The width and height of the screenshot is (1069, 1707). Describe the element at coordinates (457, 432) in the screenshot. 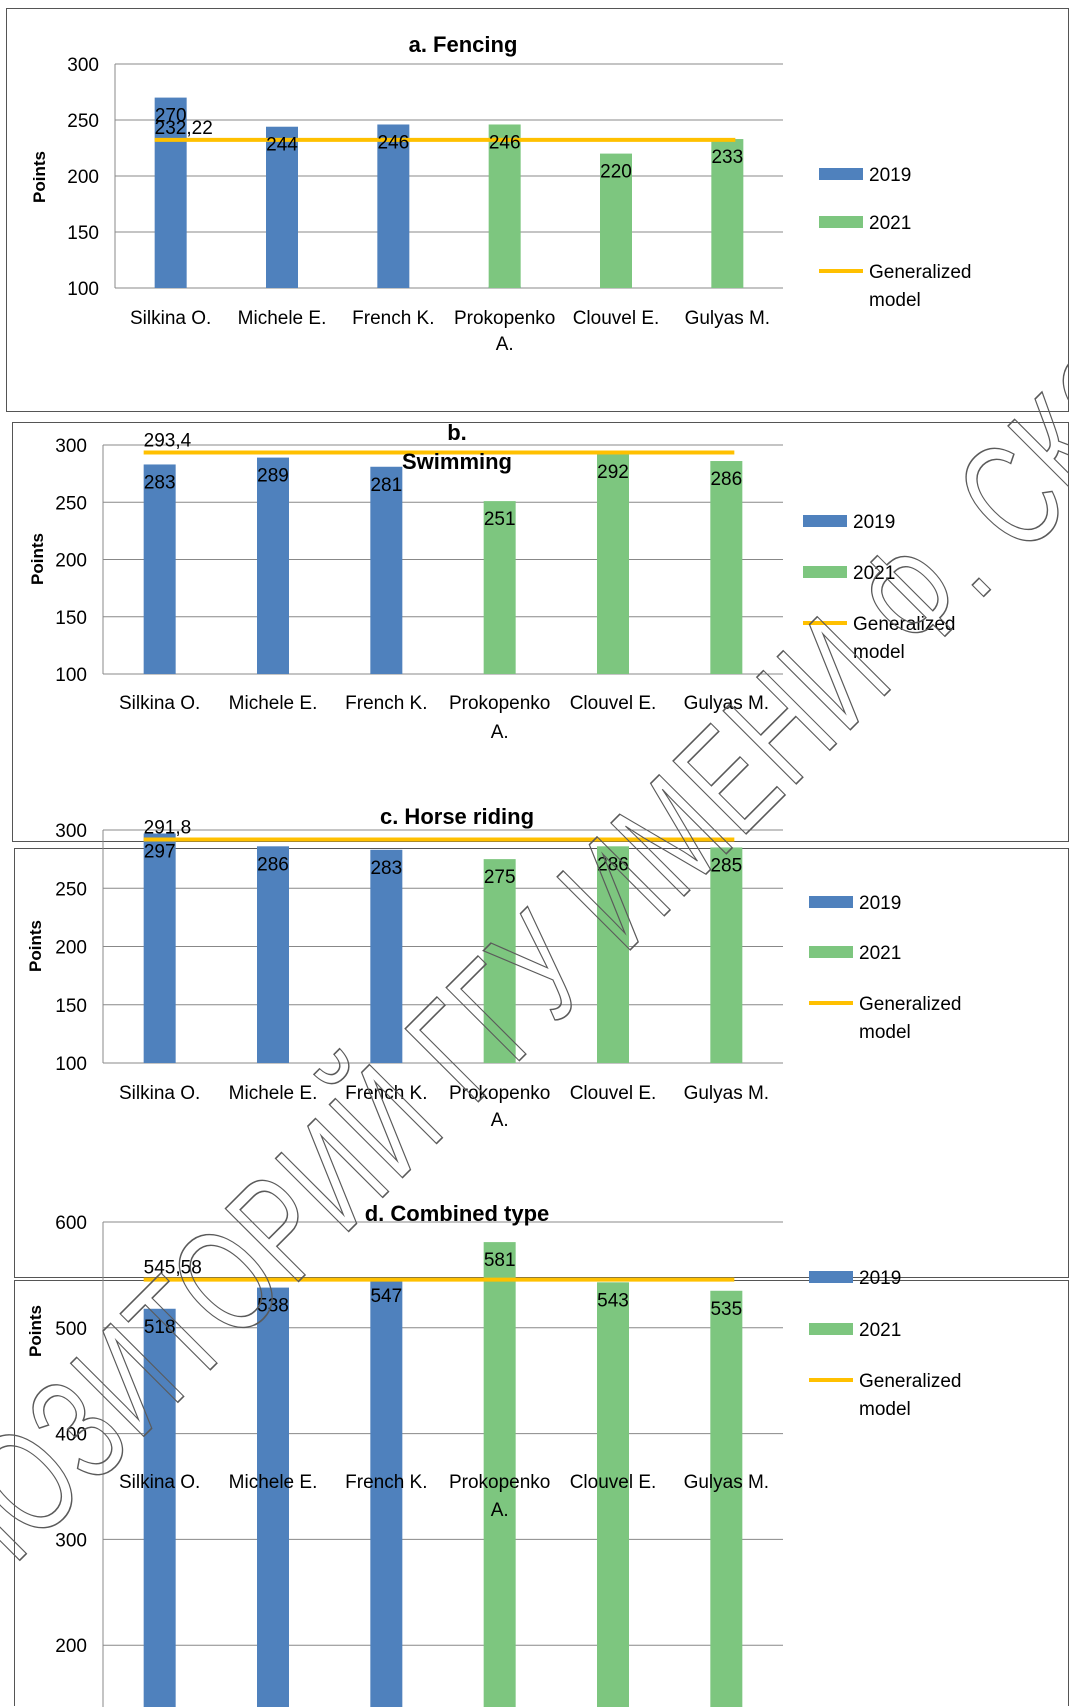

I see `chart-title-line1: b.` at that location.